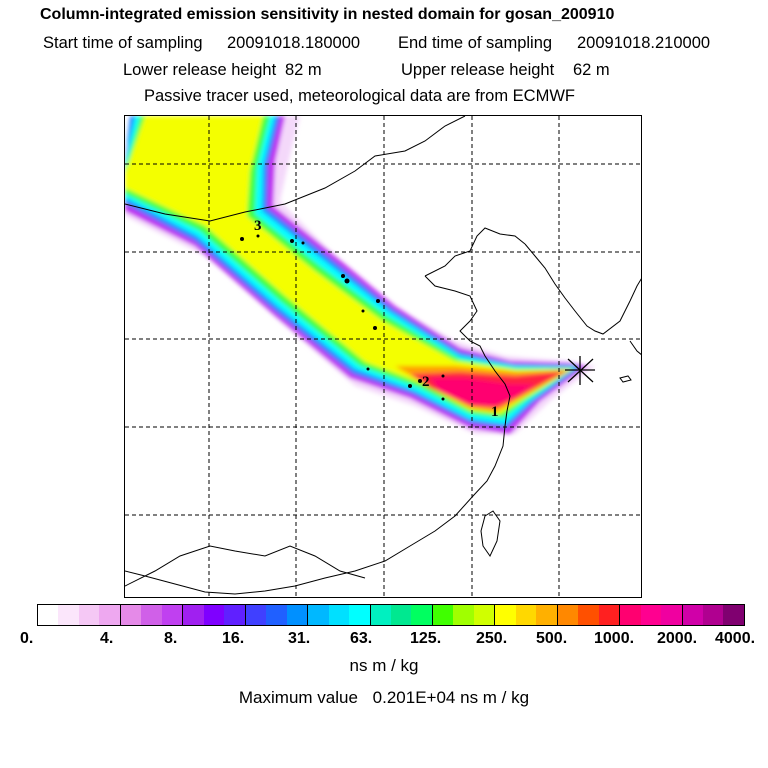  What do you see at coordinates (482, 392) in the screenshot?
I see `plume-max` at bounding box center [482, 392].